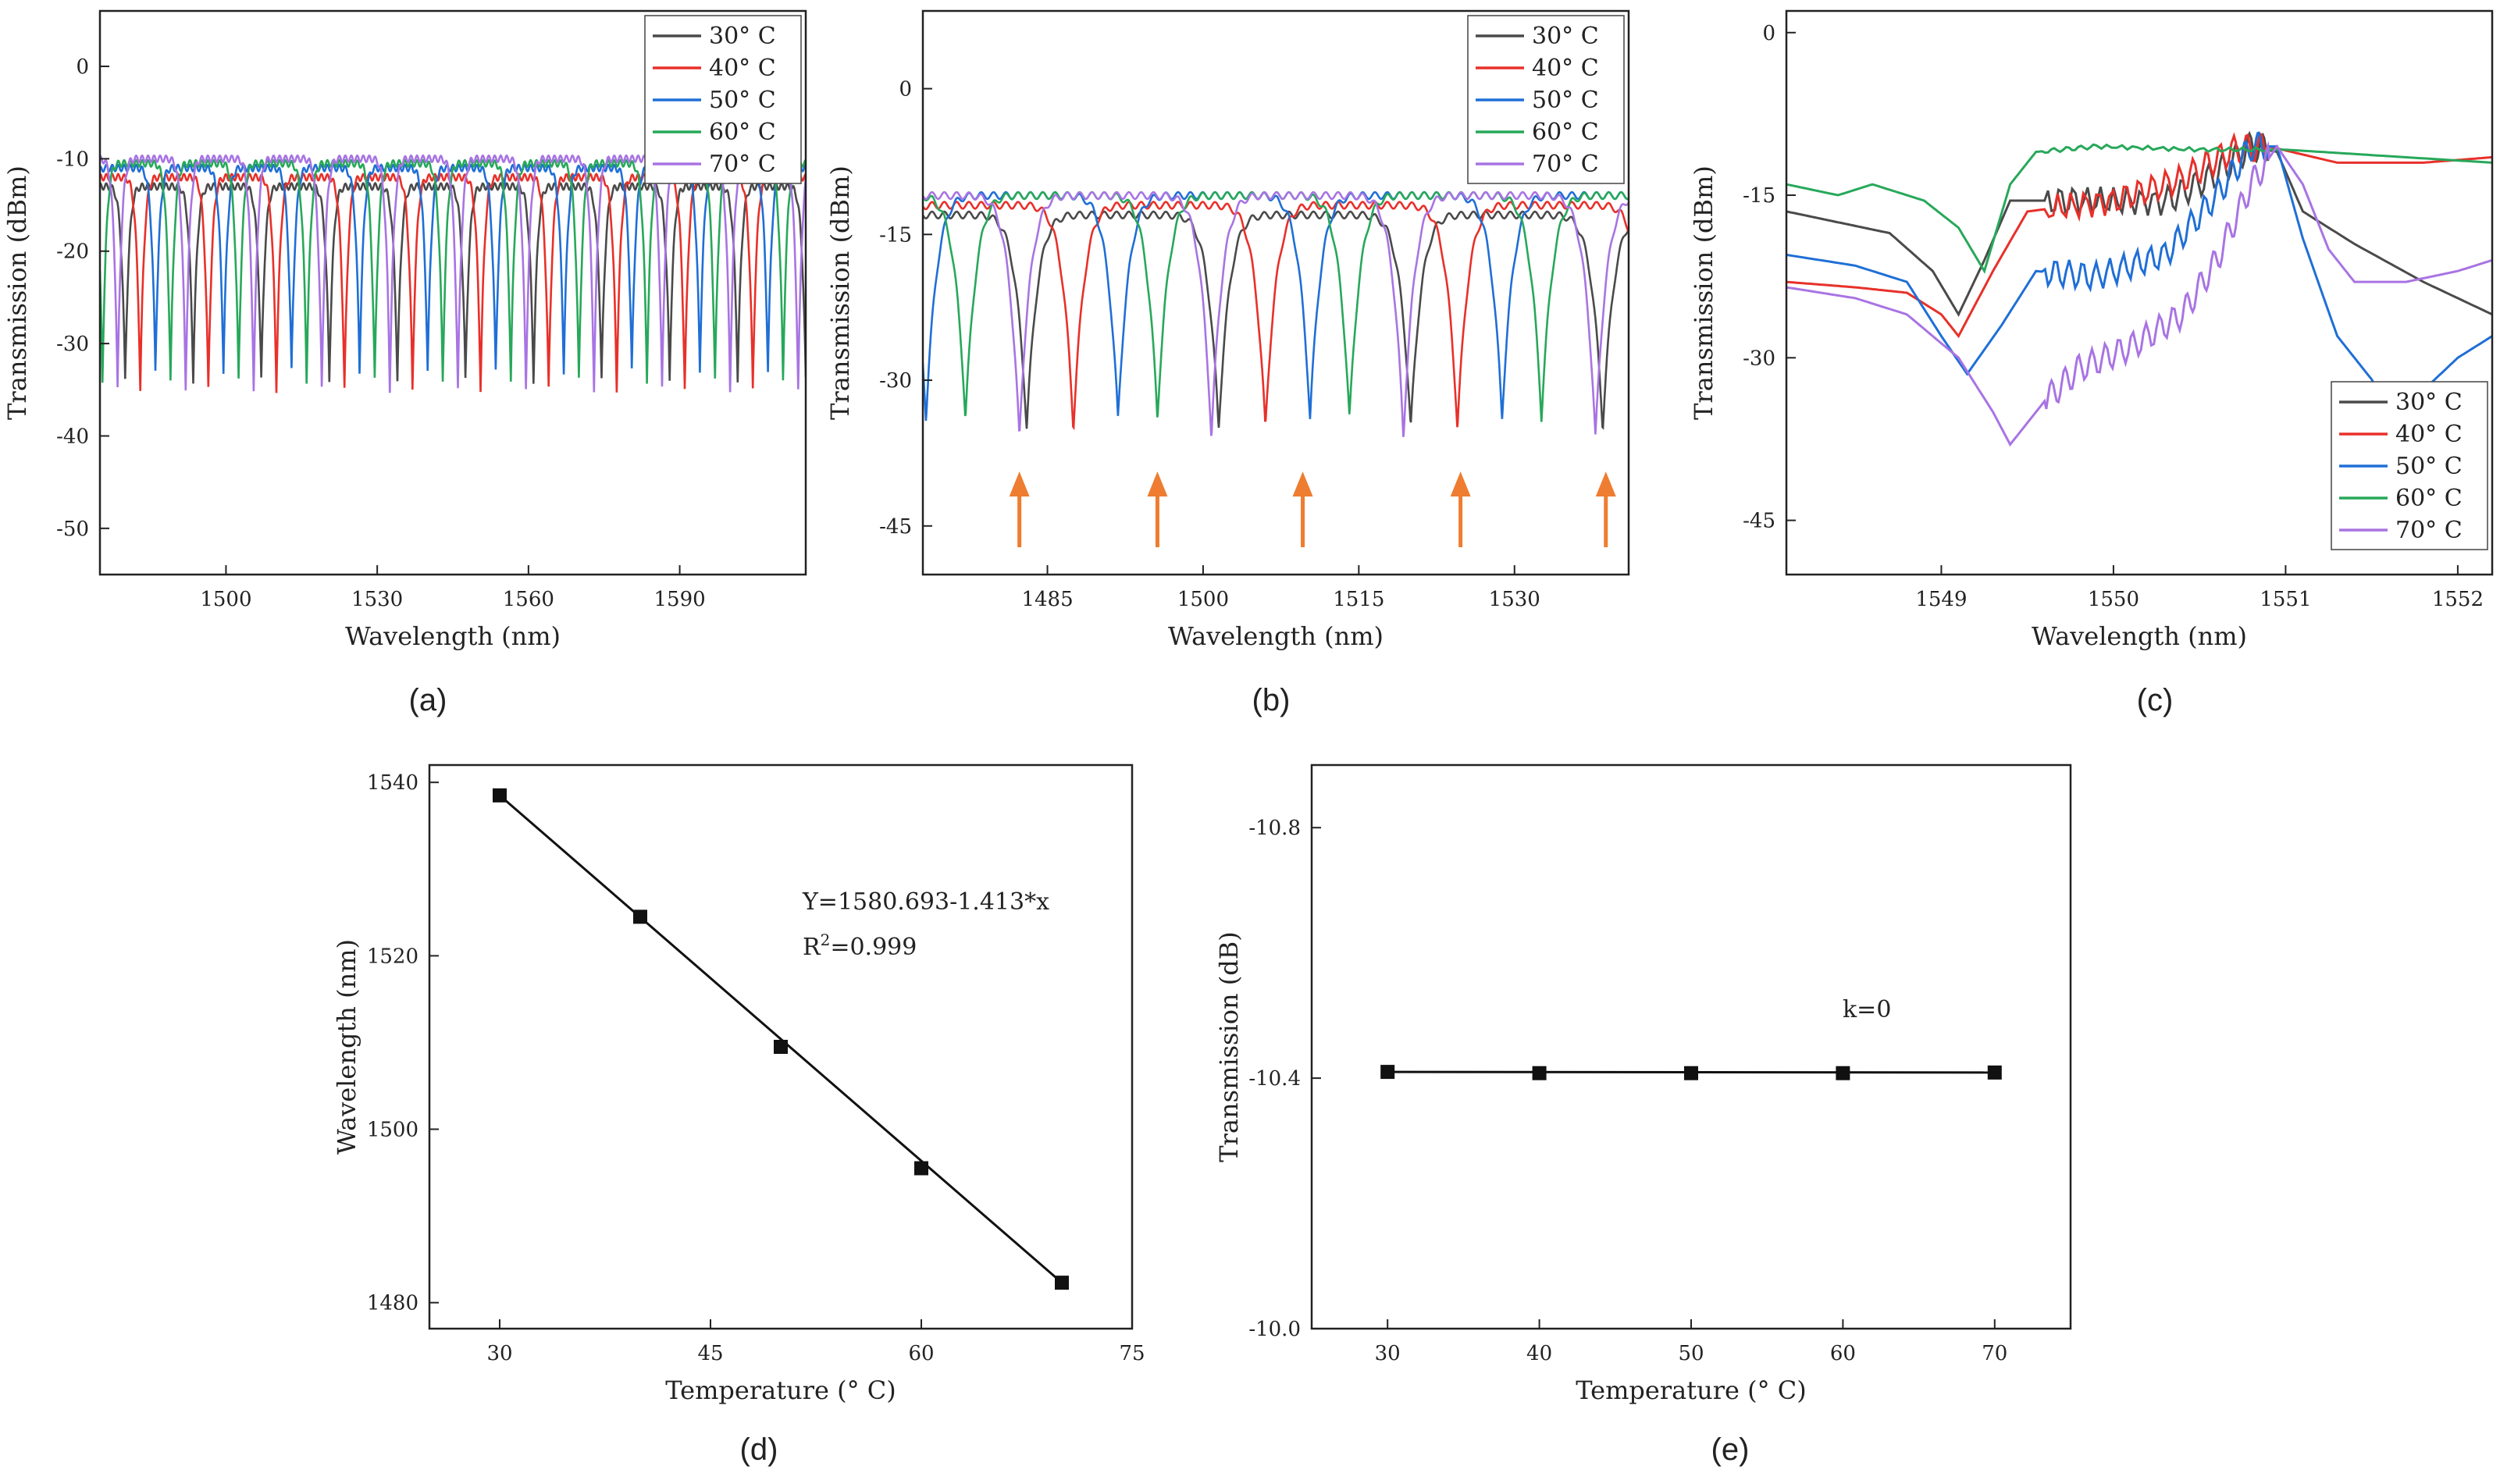 The image size is (2500, 1484). What do you see at coordinates (679, 599) in the screenshot?
I see `x-tick-label: 1590` at bounding box center [679, 599].